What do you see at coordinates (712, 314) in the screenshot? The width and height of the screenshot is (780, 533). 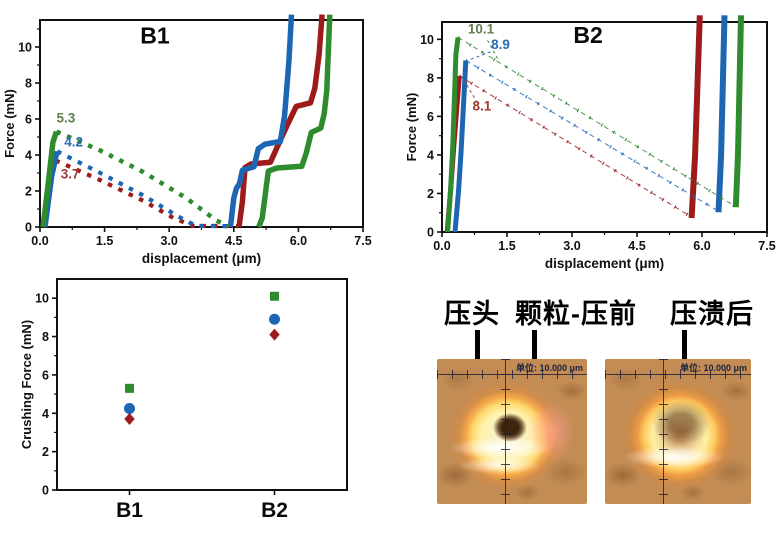 I see `label-after-crush: 压溃后` at bounding box center [712, 314].